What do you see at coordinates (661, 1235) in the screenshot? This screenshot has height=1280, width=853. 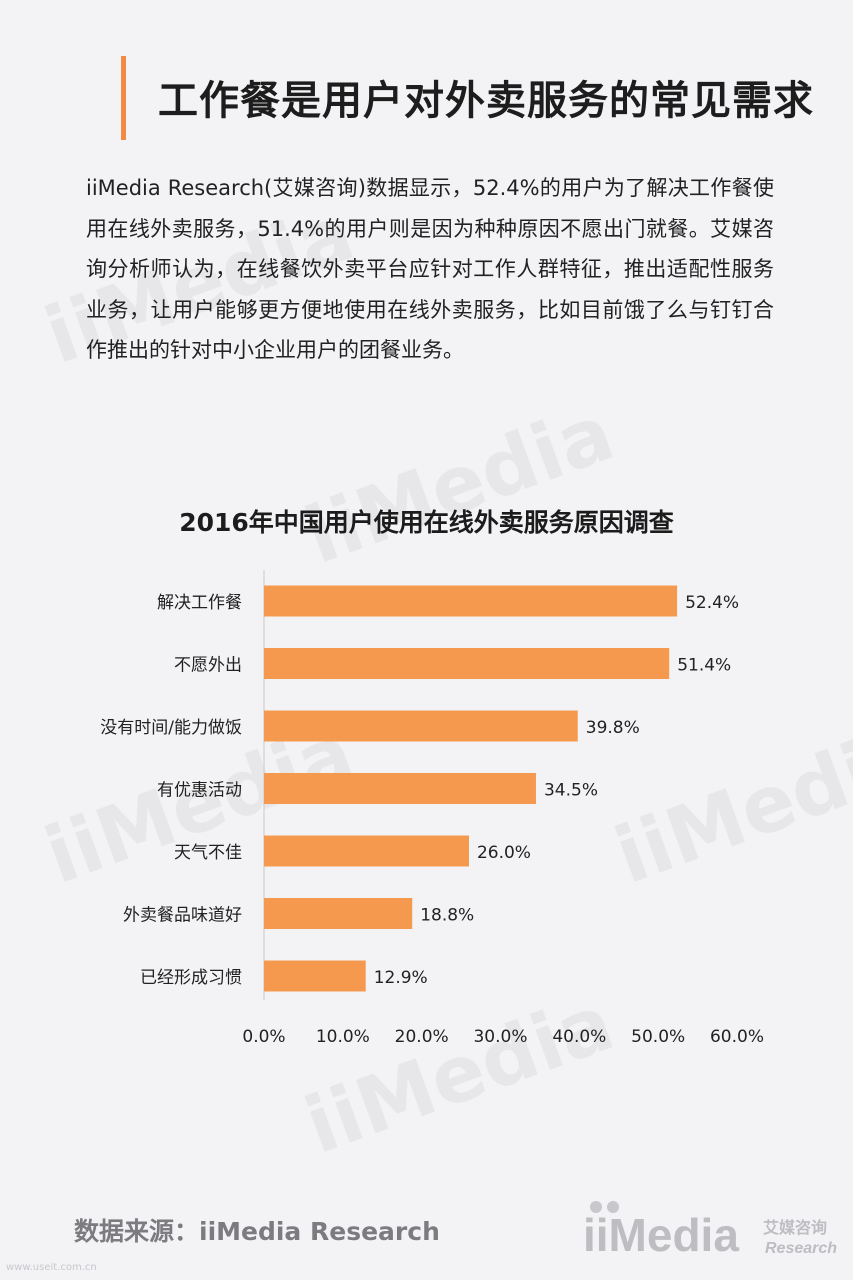 I see `svg-text: iiMedia` at bounding box center [661, 1235].